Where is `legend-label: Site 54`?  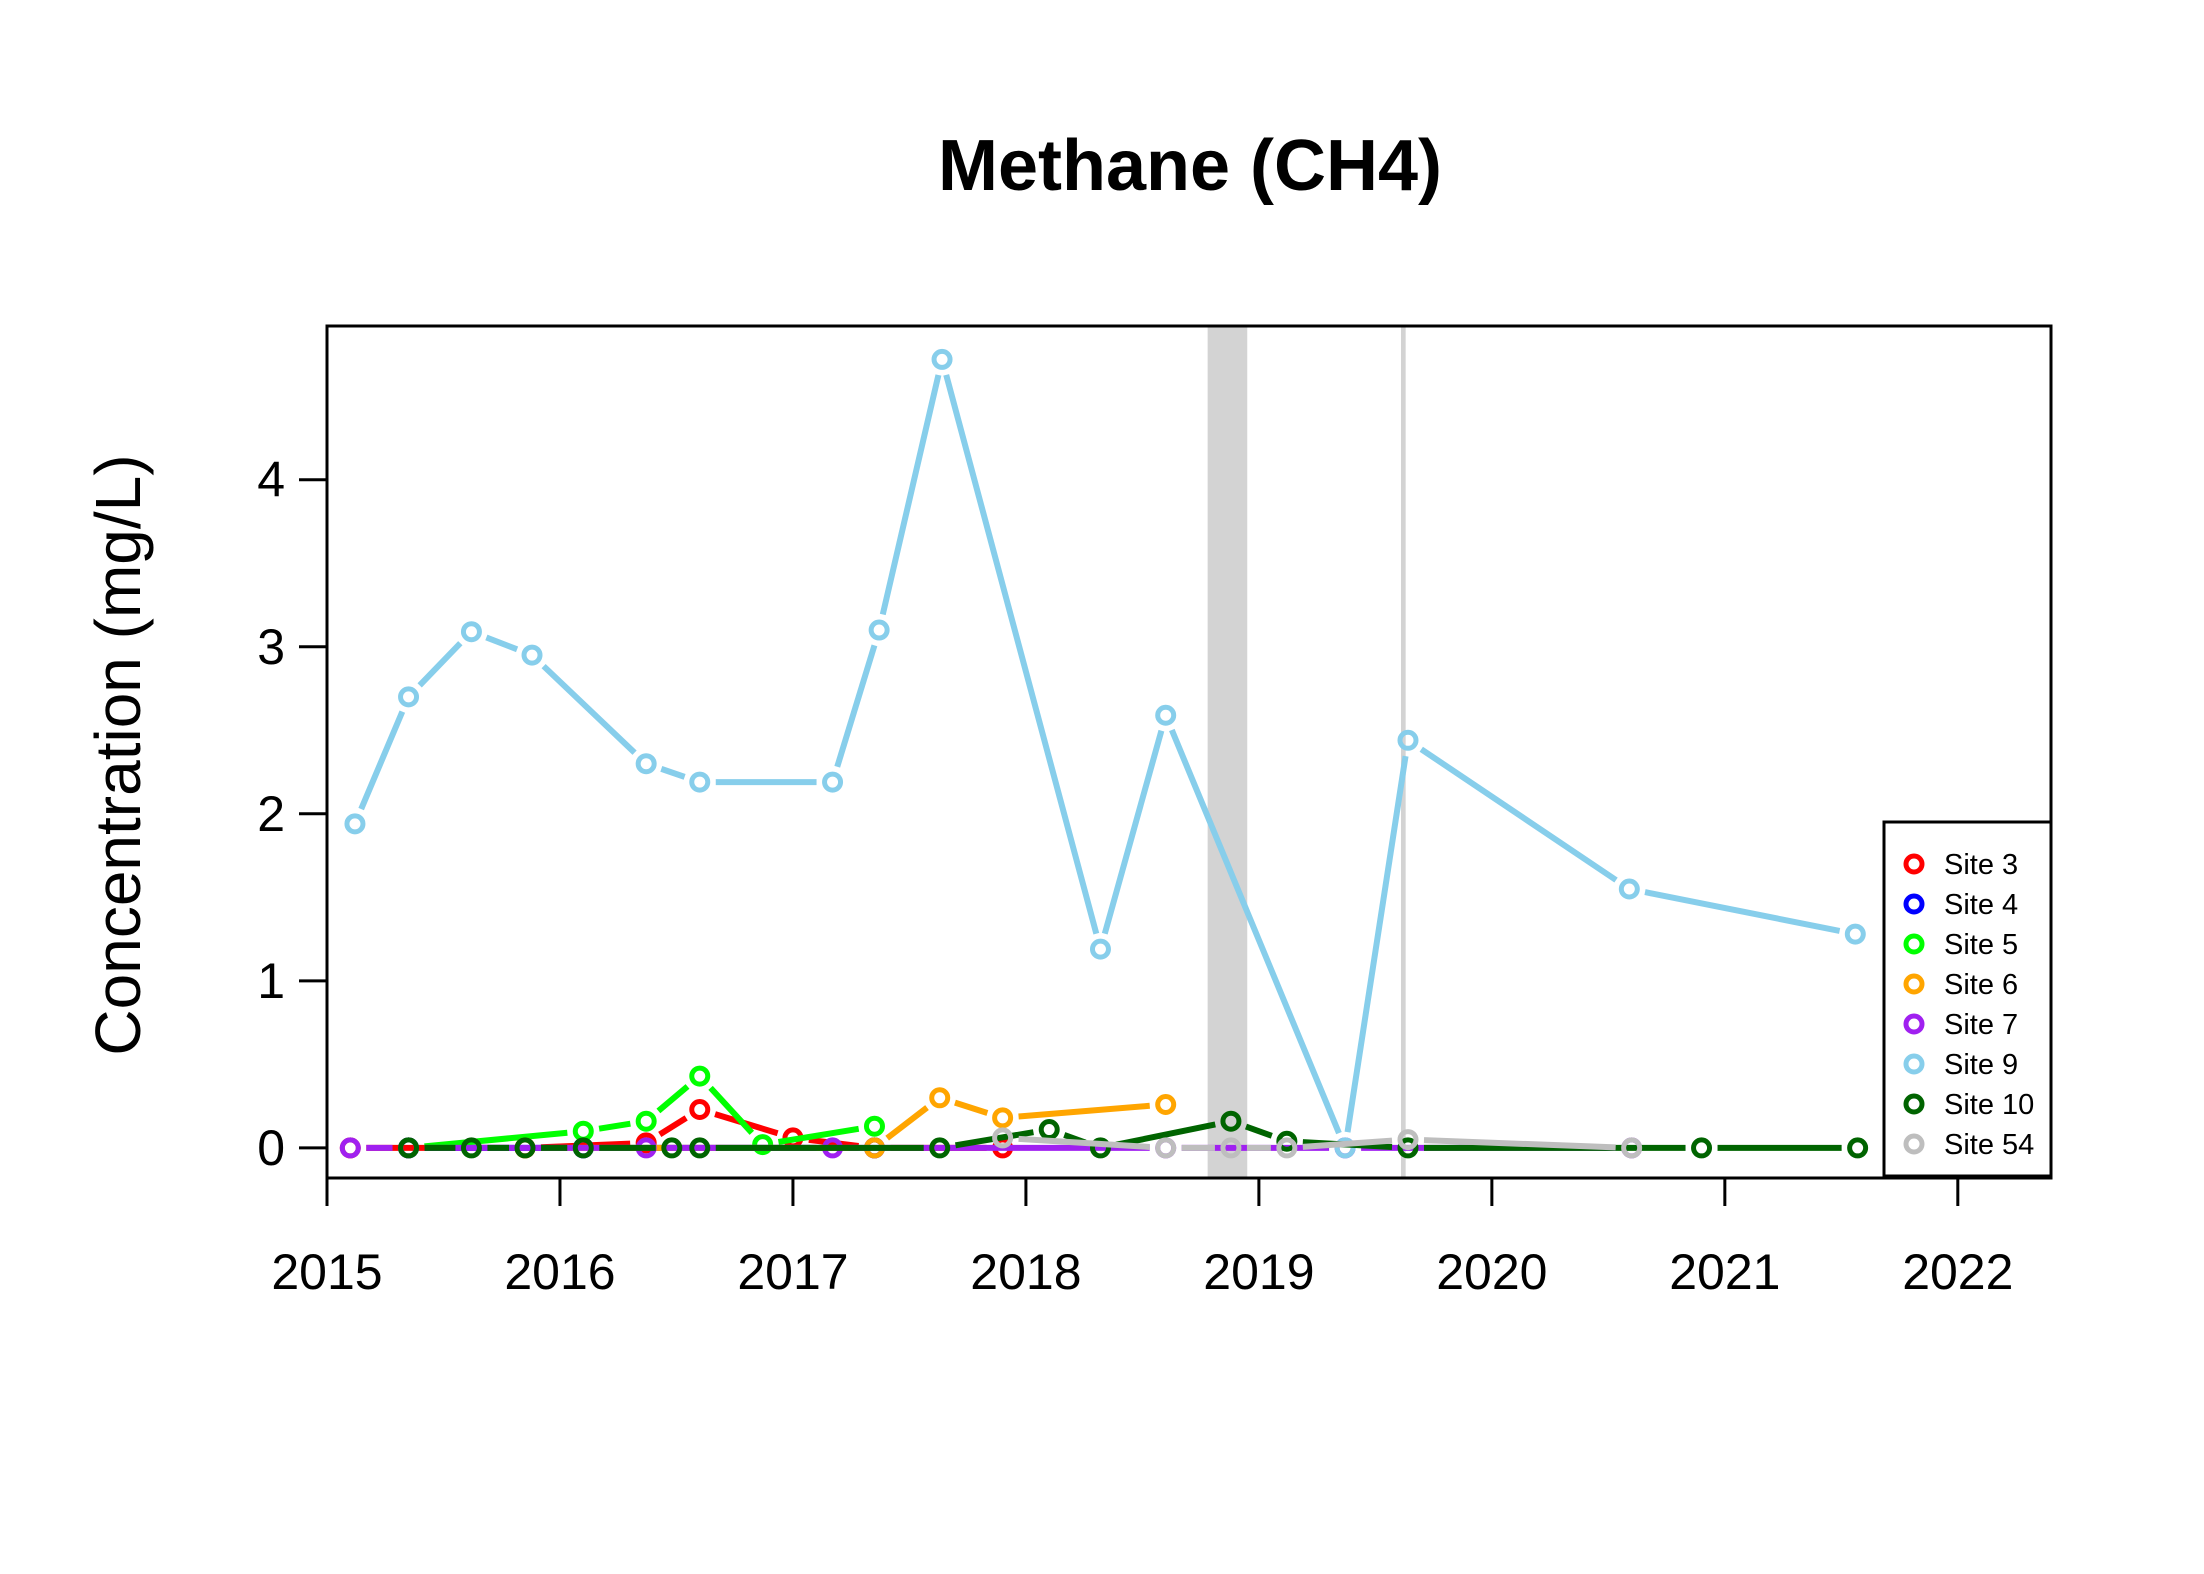
legend-label: Site 54 is located at coordinates (1989, 1145).